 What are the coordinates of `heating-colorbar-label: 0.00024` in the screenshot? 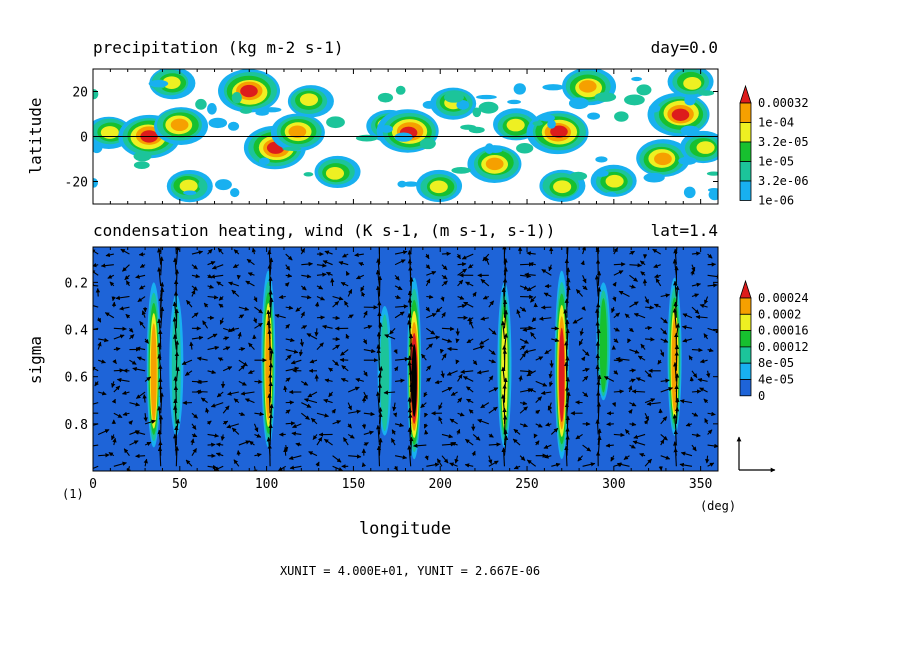 It's located at (783, 298).